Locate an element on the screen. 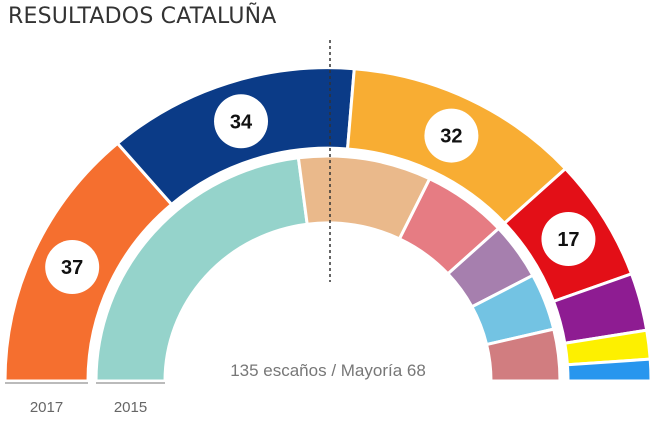 The image size is (660, 421). ring-label-2017: 2017 is located at coordinates (46, 407).